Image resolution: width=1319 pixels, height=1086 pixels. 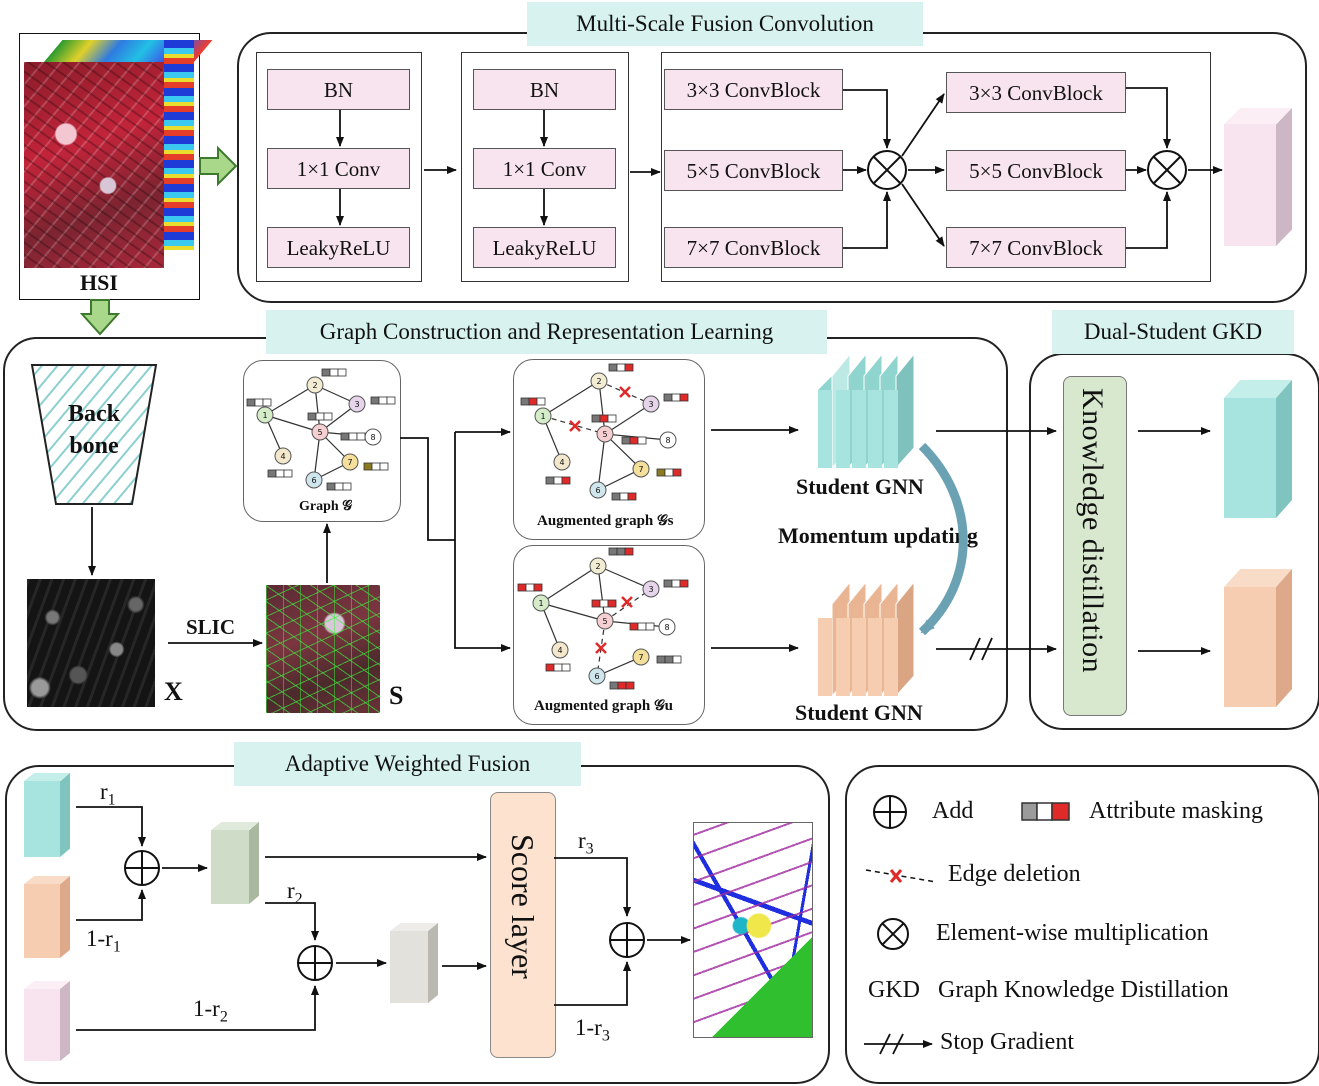 I want to click on legend-mask-text: Attribute masking, so click(x=1176, y=811).